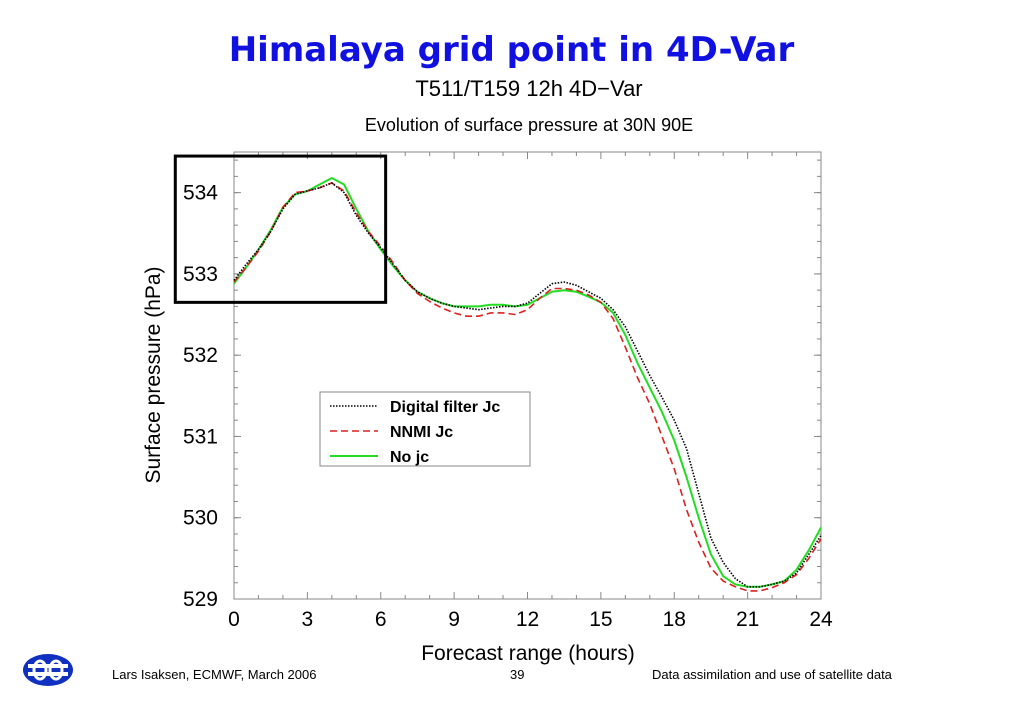 This screenshot has height=708, width=1023. What do you see at coordinates (200, 518) in the screenshot?
I see `y-tick-label: 530` at bounding box center [200, 518].